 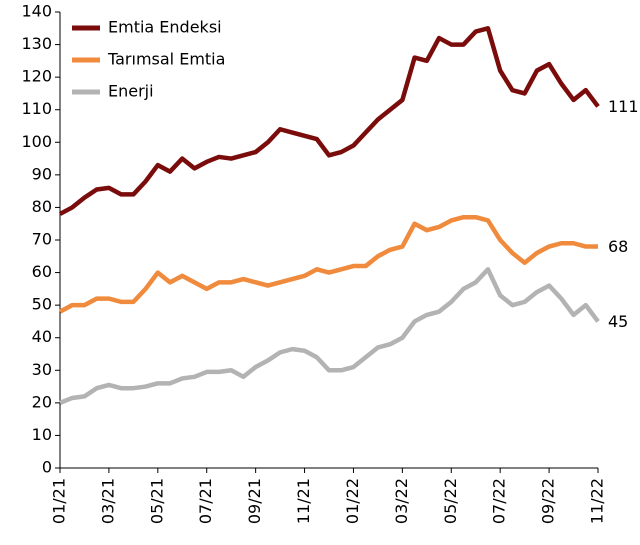 I want to click on x-tick-label: 05/21, so click(x=156, y=501).